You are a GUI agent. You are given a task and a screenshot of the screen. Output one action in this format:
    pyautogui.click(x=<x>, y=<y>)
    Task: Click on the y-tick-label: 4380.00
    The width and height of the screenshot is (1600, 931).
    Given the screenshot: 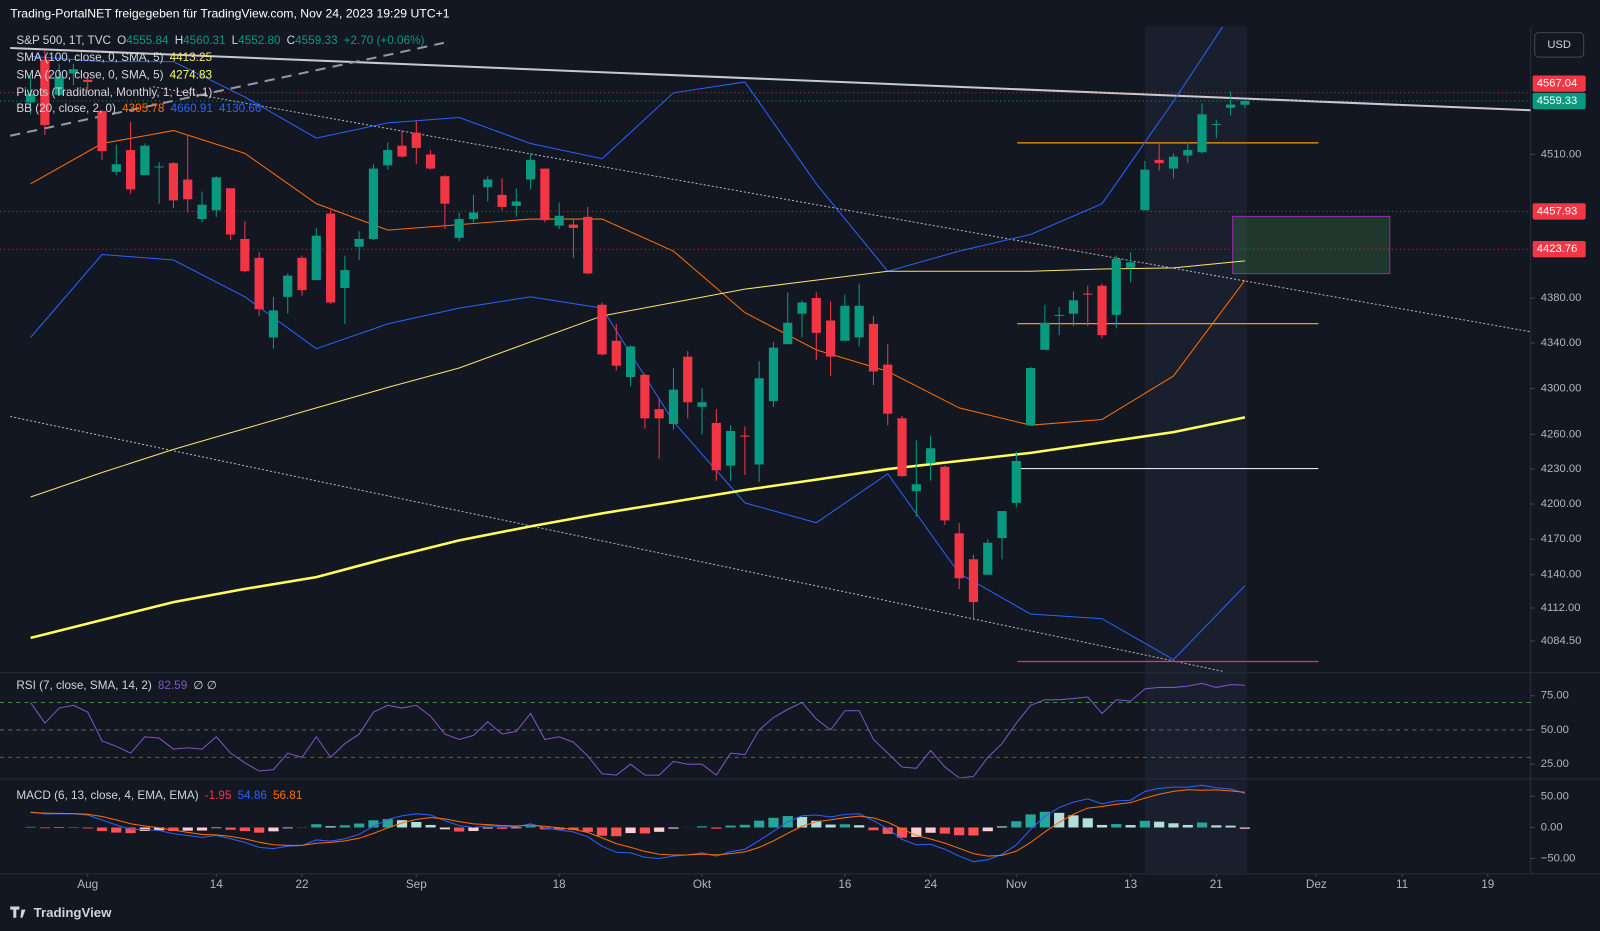 What is the action you would take?
    pyautogui.click(x=1561, y=298)
    